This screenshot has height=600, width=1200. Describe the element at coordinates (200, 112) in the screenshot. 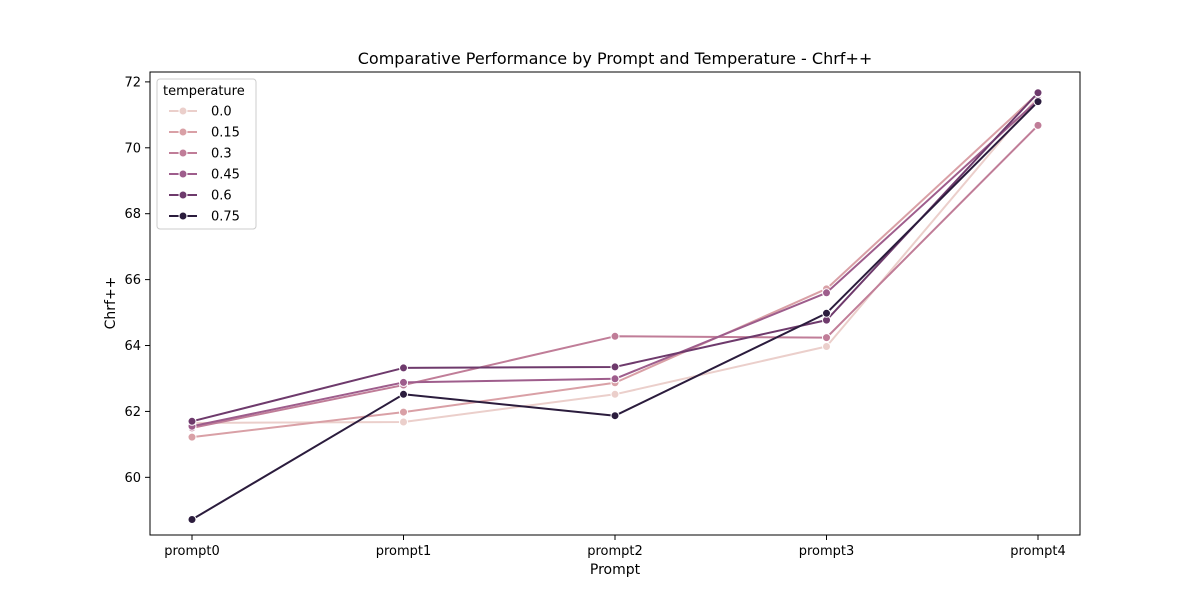

I see `legend-item: 0.0` at that location.